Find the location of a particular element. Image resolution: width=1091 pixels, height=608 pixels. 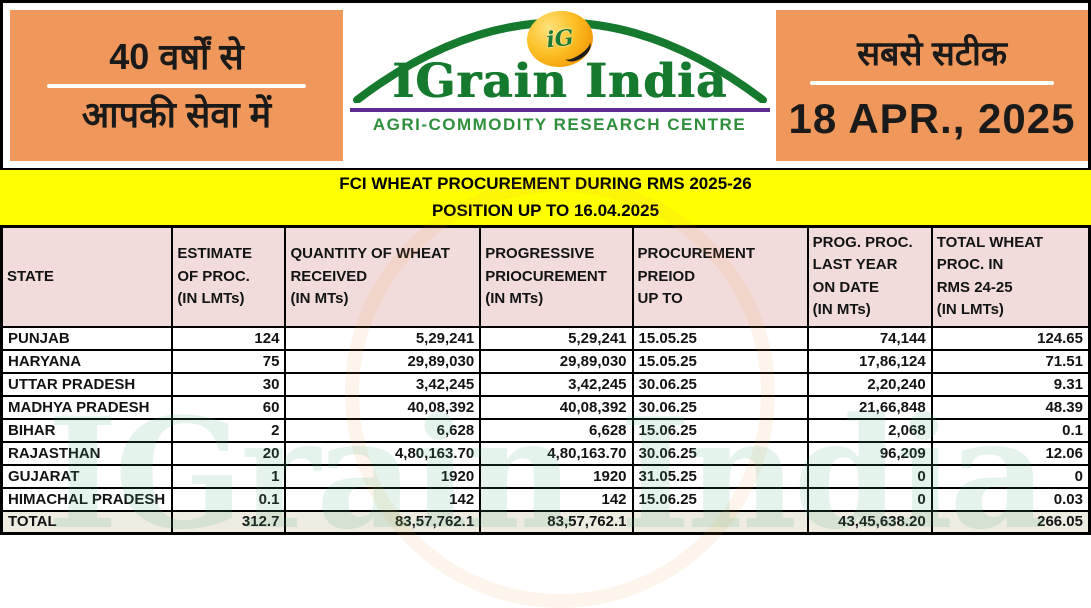

logo-underline is located at coordinates (559, 110).